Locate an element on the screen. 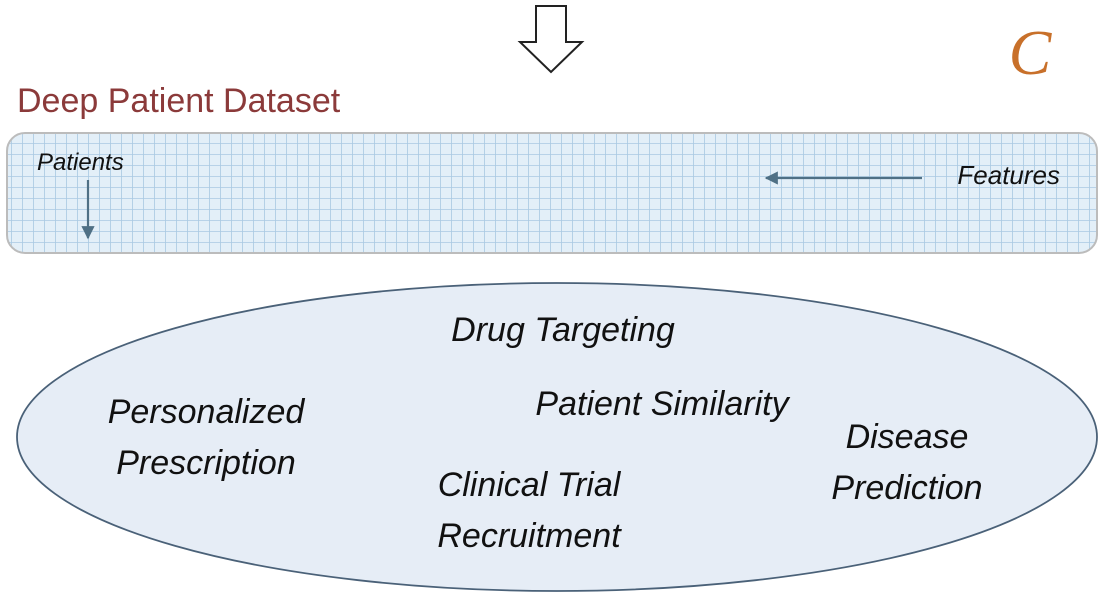 Image resolution: width=1104 pixels, height=596 pixels. application-patient-similarity: Patient Similarity is located at coordinates (662, 404).